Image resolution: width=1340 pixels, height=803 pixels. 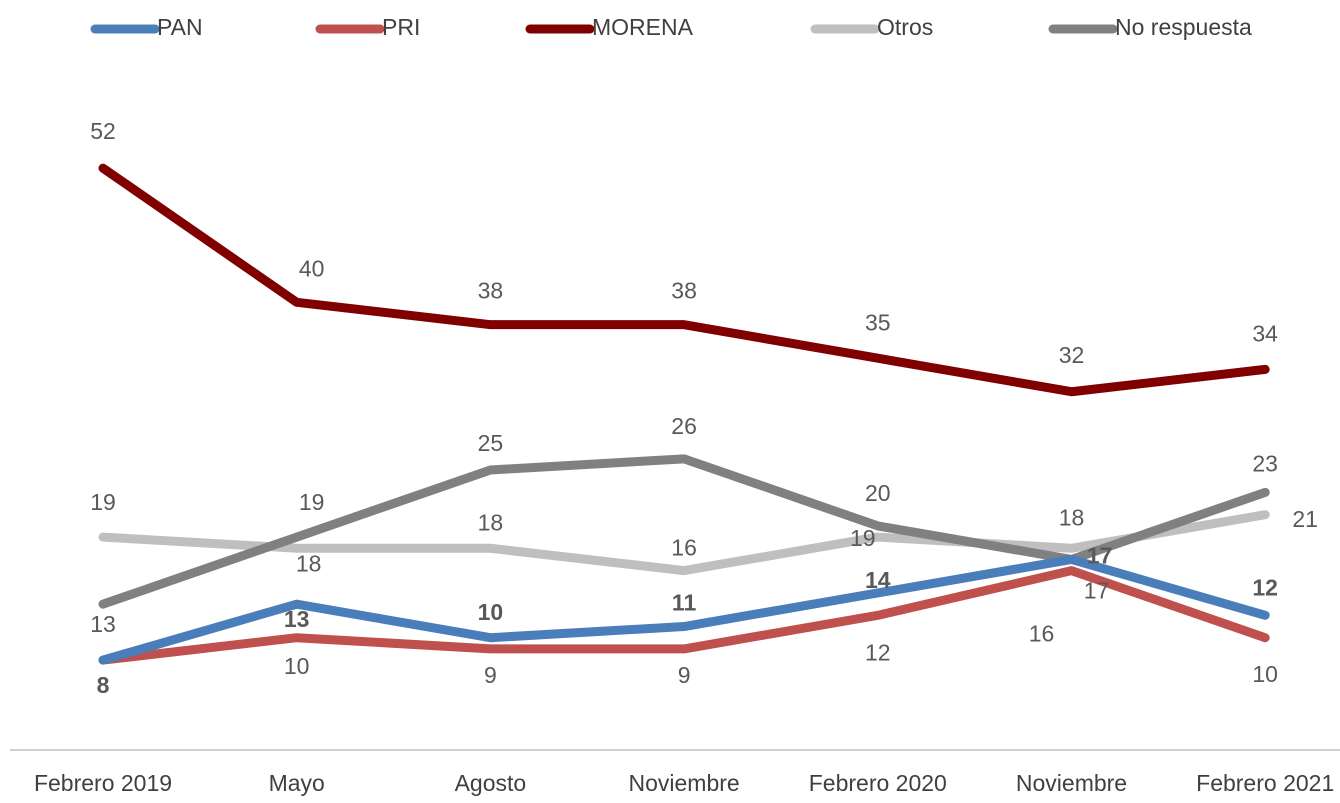 I want to click on legend-label: MORENA, so click(x=643, y=27).